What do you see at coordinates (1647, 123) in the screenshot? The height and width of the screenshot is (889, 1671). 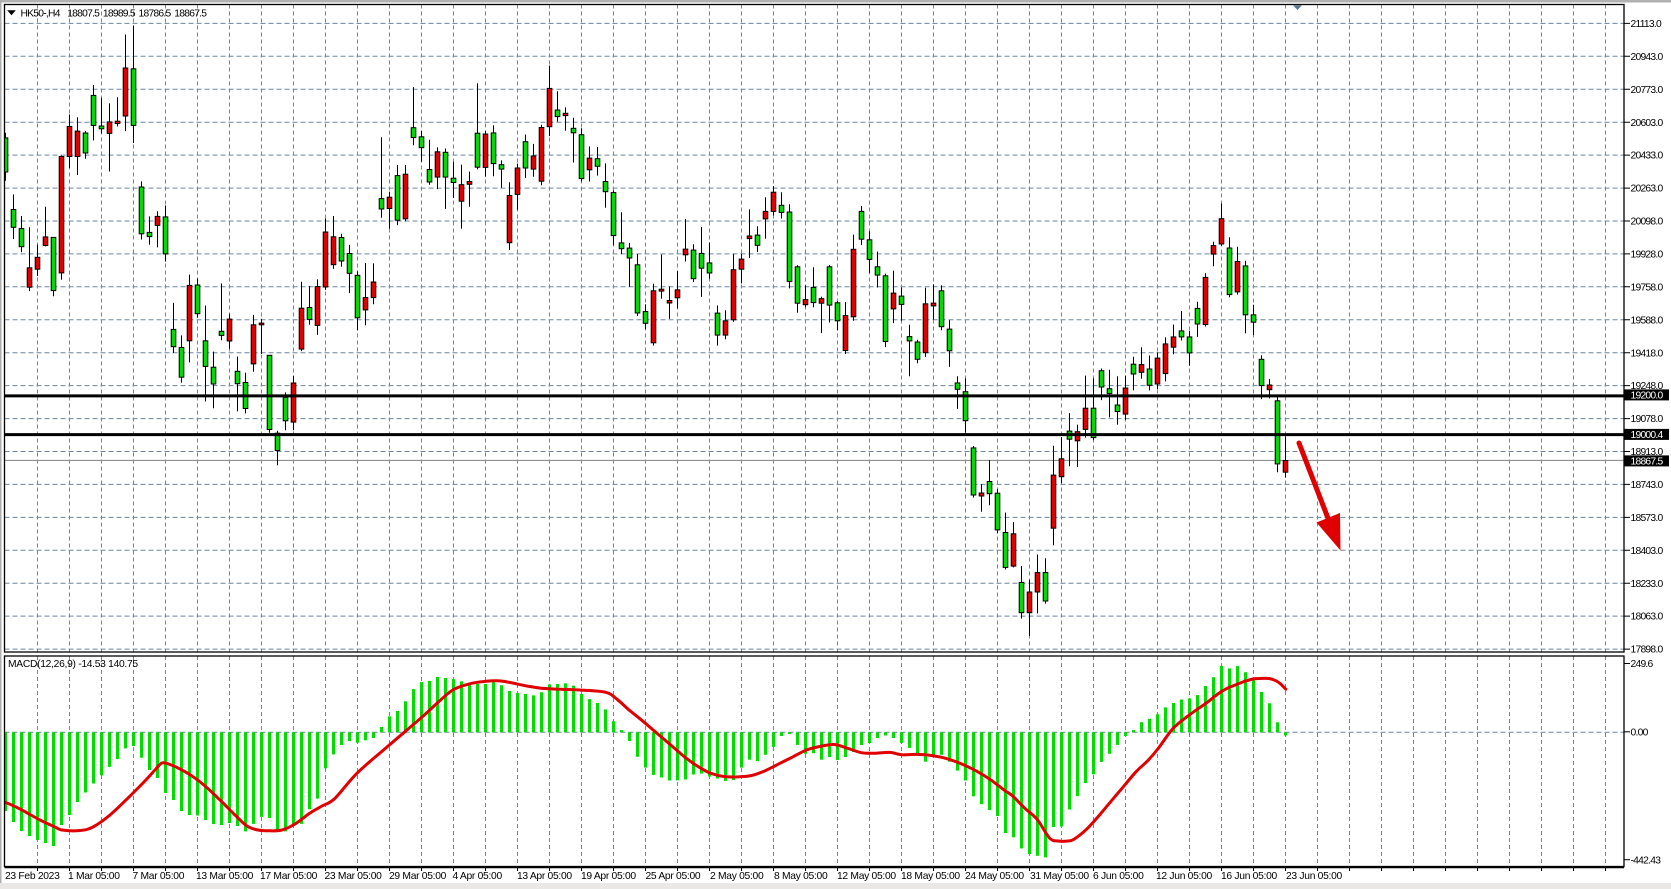 I see `svg-text: 20603.0` at bounding box center [1647, 123].